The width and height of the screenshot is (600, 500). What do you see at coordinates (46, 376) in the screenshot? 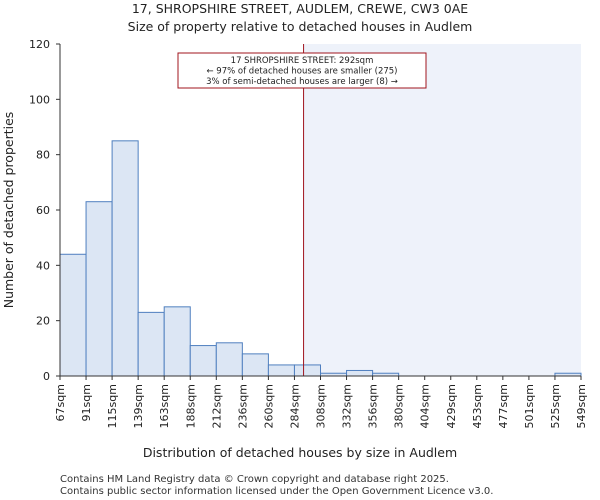
I see `y-tick-label: 0` at bounding box center [46, 376].